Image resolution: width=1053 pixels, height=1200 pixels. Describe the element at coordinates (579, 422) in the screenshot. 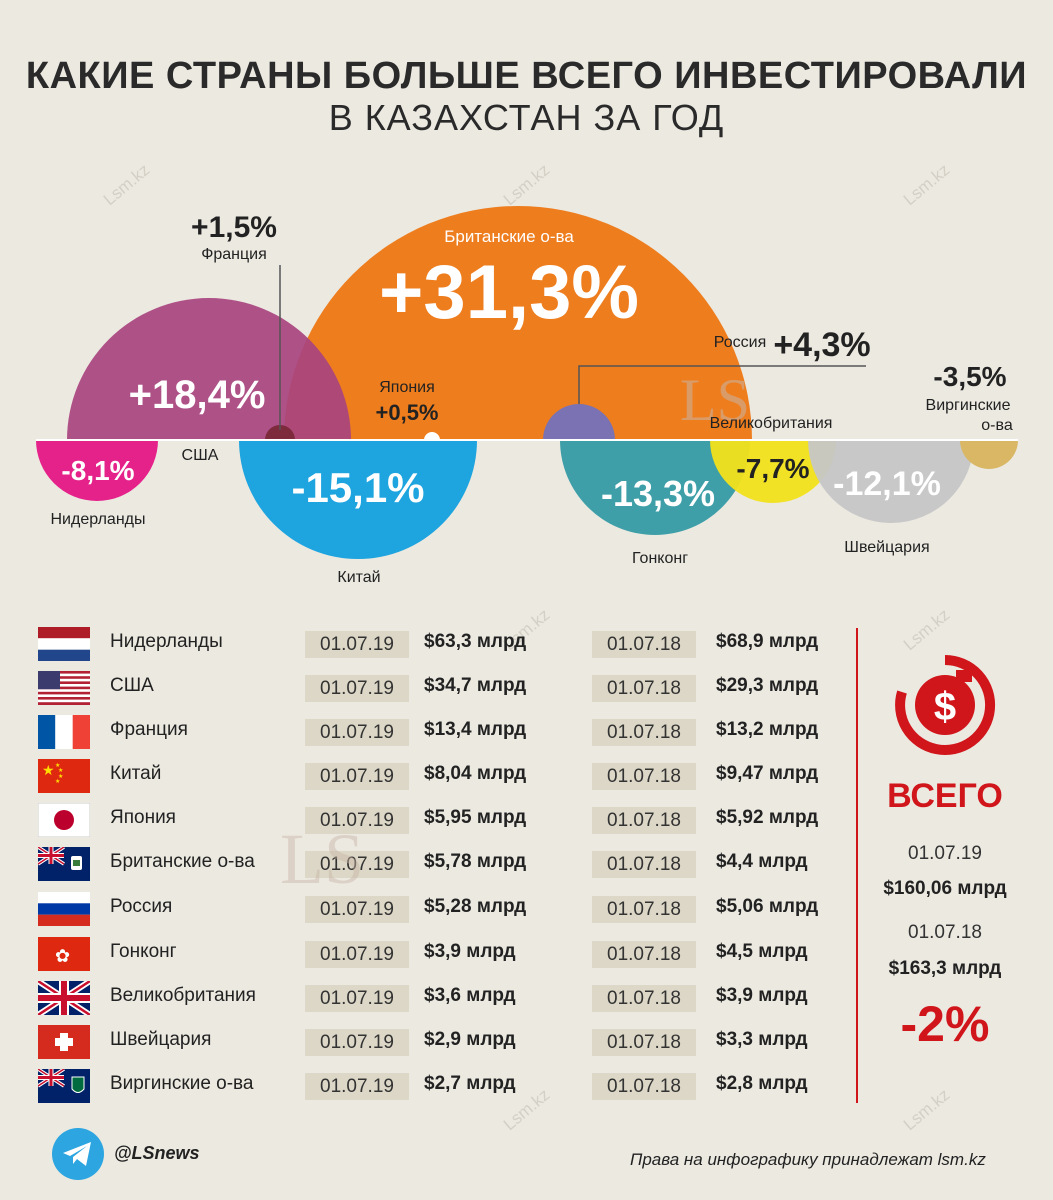

I see `bubble-russia` at that location.